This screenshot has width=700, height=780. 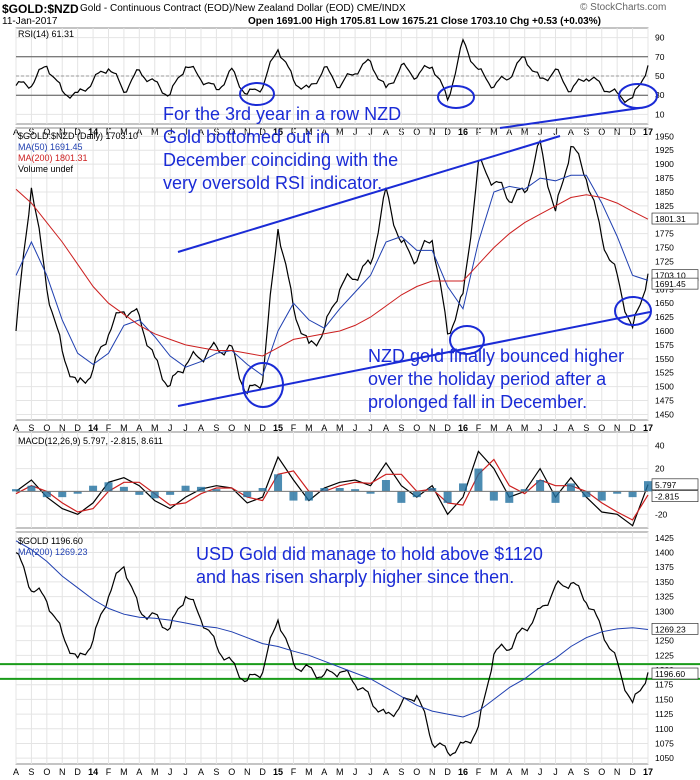 I want to click on y-tick-label: 1175, so click(x=664, y=685).